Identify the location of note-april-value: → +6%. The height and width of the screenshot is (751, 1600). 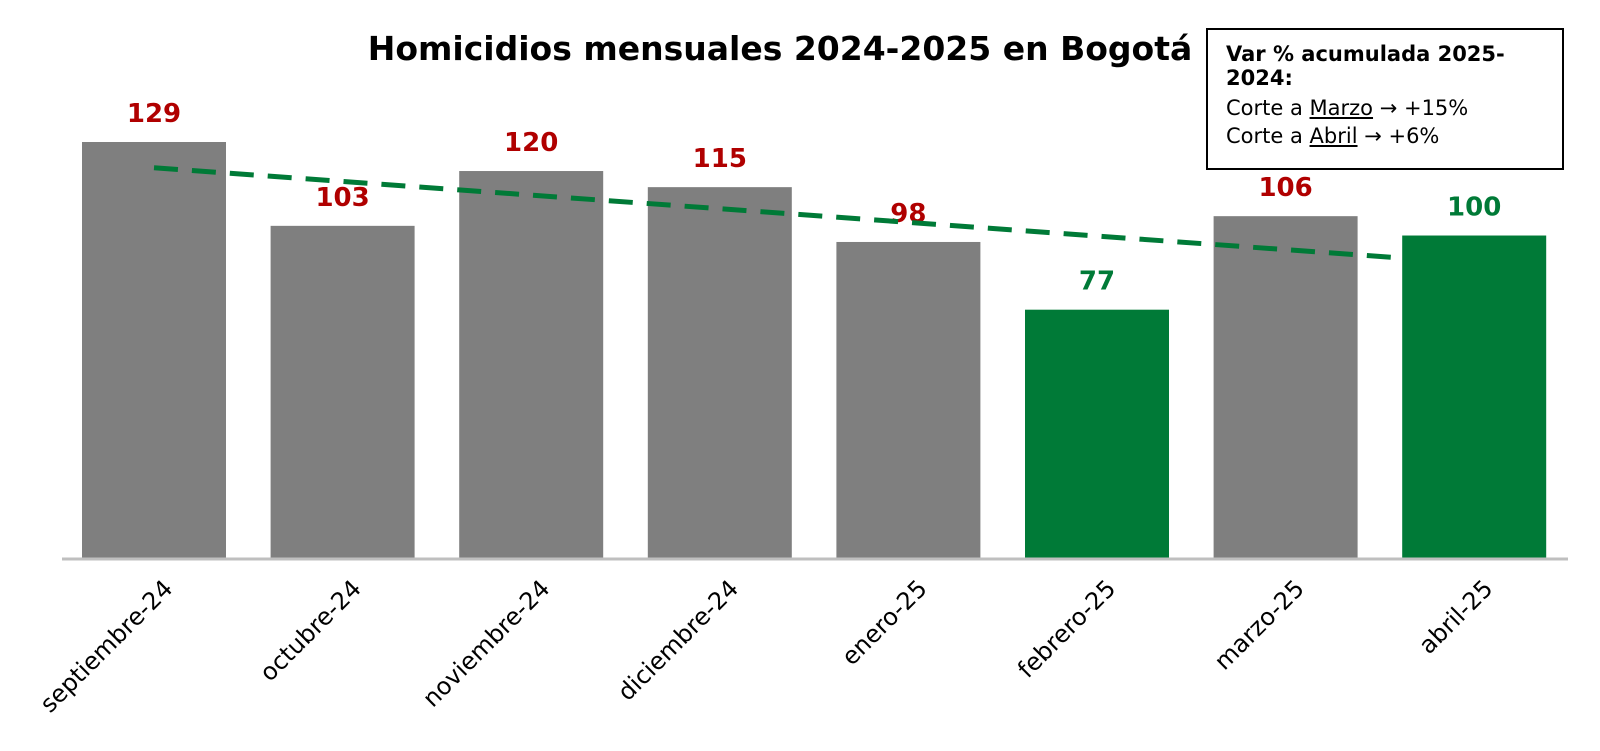
(1398, 136).